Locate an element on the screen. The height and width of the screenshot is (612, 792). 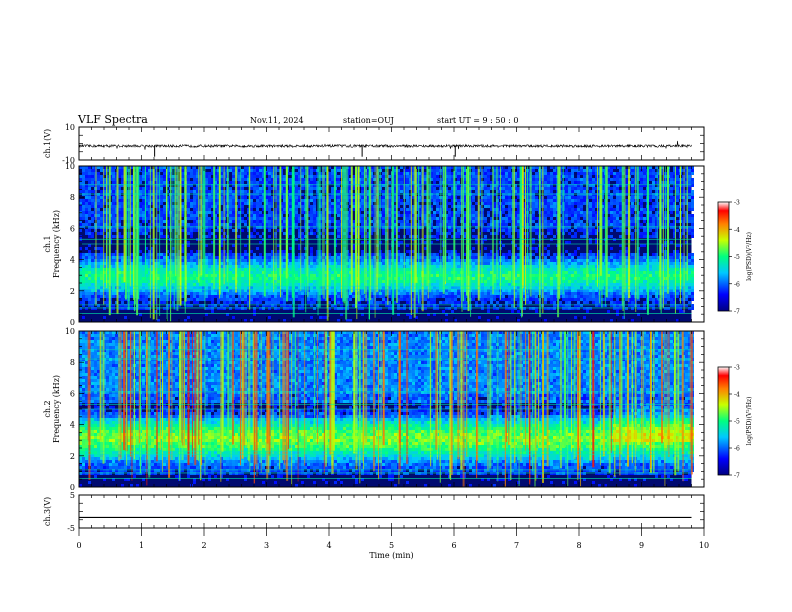
station-label: station=OUJ is located at coordinates (368, 120).